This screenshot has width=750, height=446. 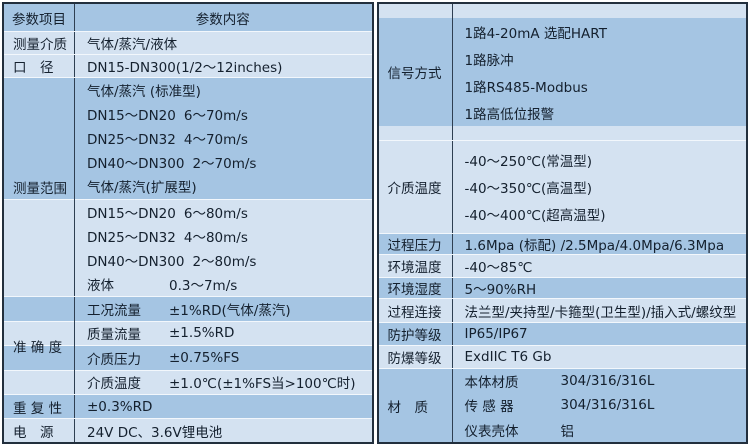 What do you see at coordinates (33, 68) in the screenshot?
I see `row-label: 口 径` at bounding box center [33, 68].